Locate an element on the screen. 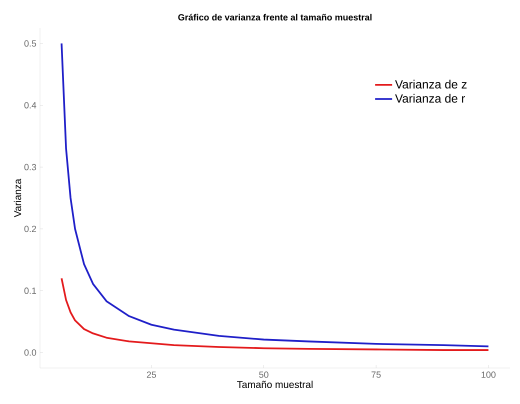 This screenshot has height=404, width=520. y-tick-label: 0.5 is located at coordinates (30, 43).